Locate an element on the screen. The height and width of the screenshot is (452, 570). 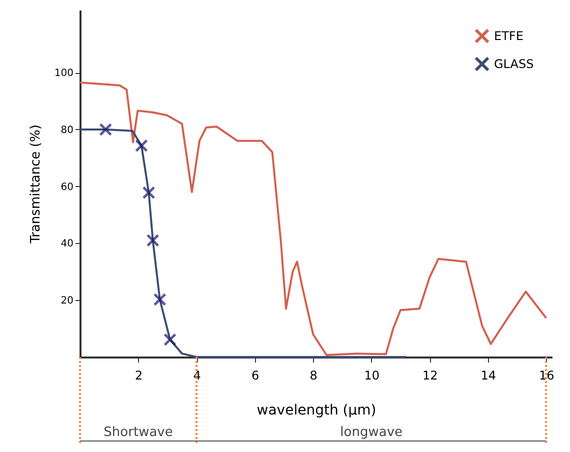
x-tick-label: 2 is located at coordinates (138, 375).